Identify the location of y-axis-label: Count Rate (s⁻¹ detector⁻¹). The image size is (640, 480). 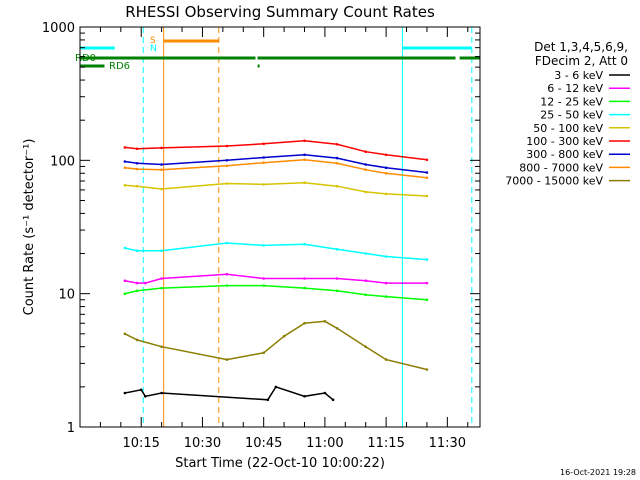
(29, 227).